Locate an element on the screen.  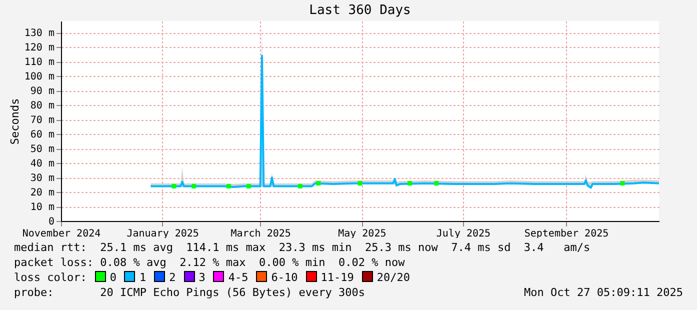
legend-label: 1 is located at coordinates (142, 277).